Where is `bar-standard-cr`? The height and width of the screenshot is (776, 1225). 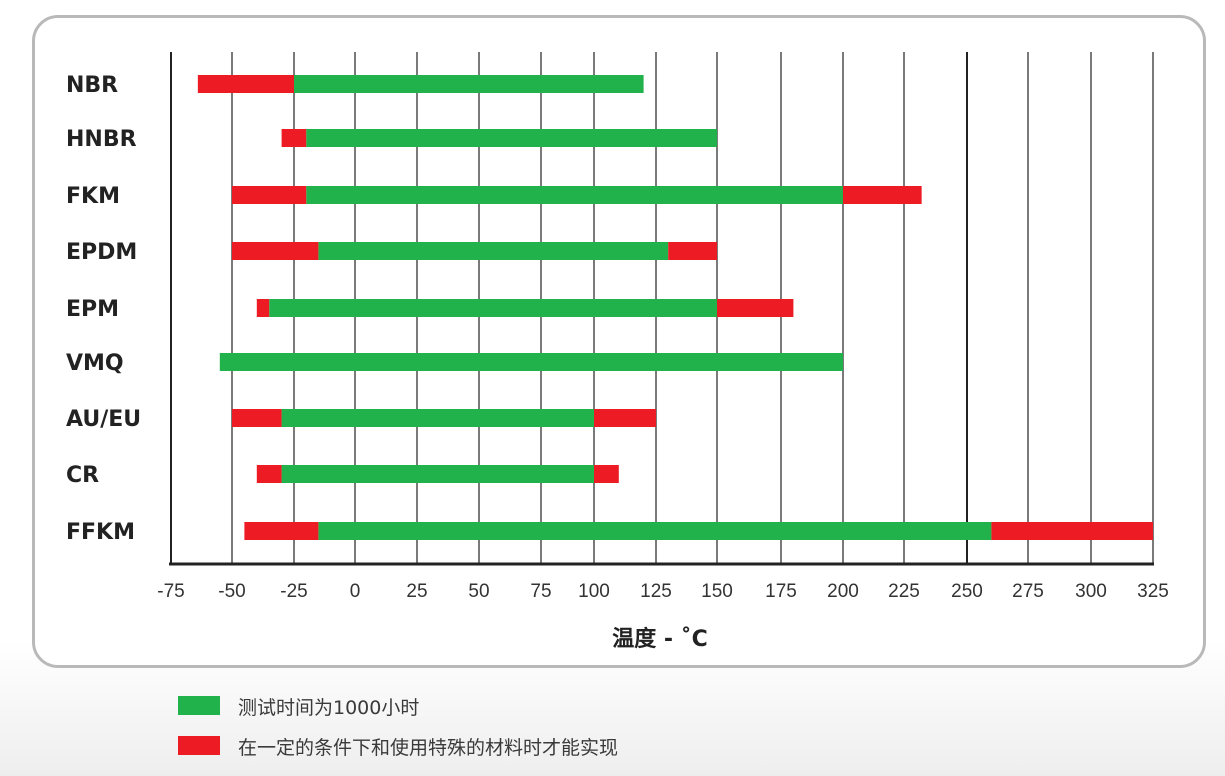
bar-standard-cr is located at coordinates (437, 474).